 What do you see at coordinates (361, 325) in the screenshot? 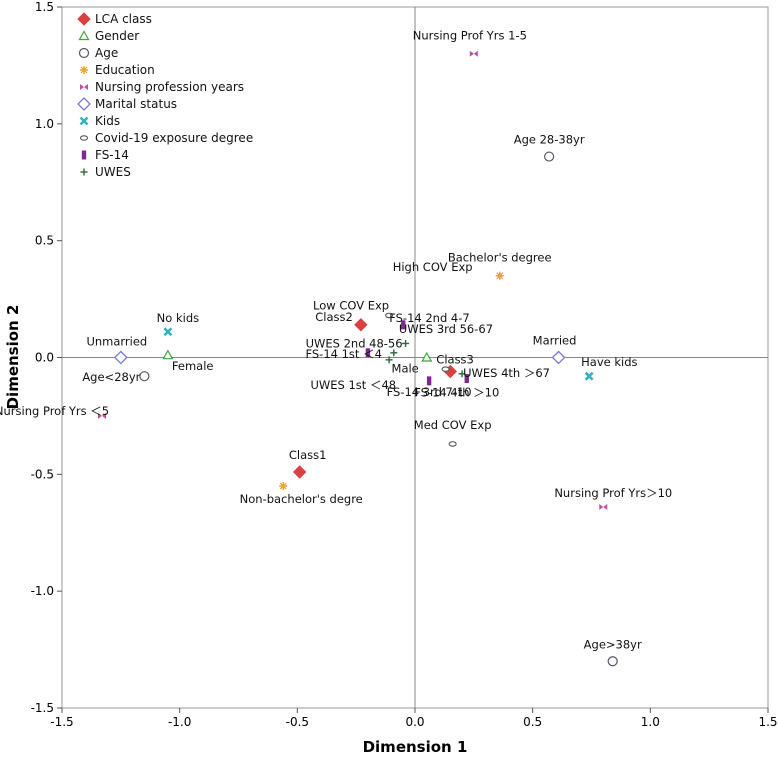
I see `point-class2` at bounding box center [361, 325].